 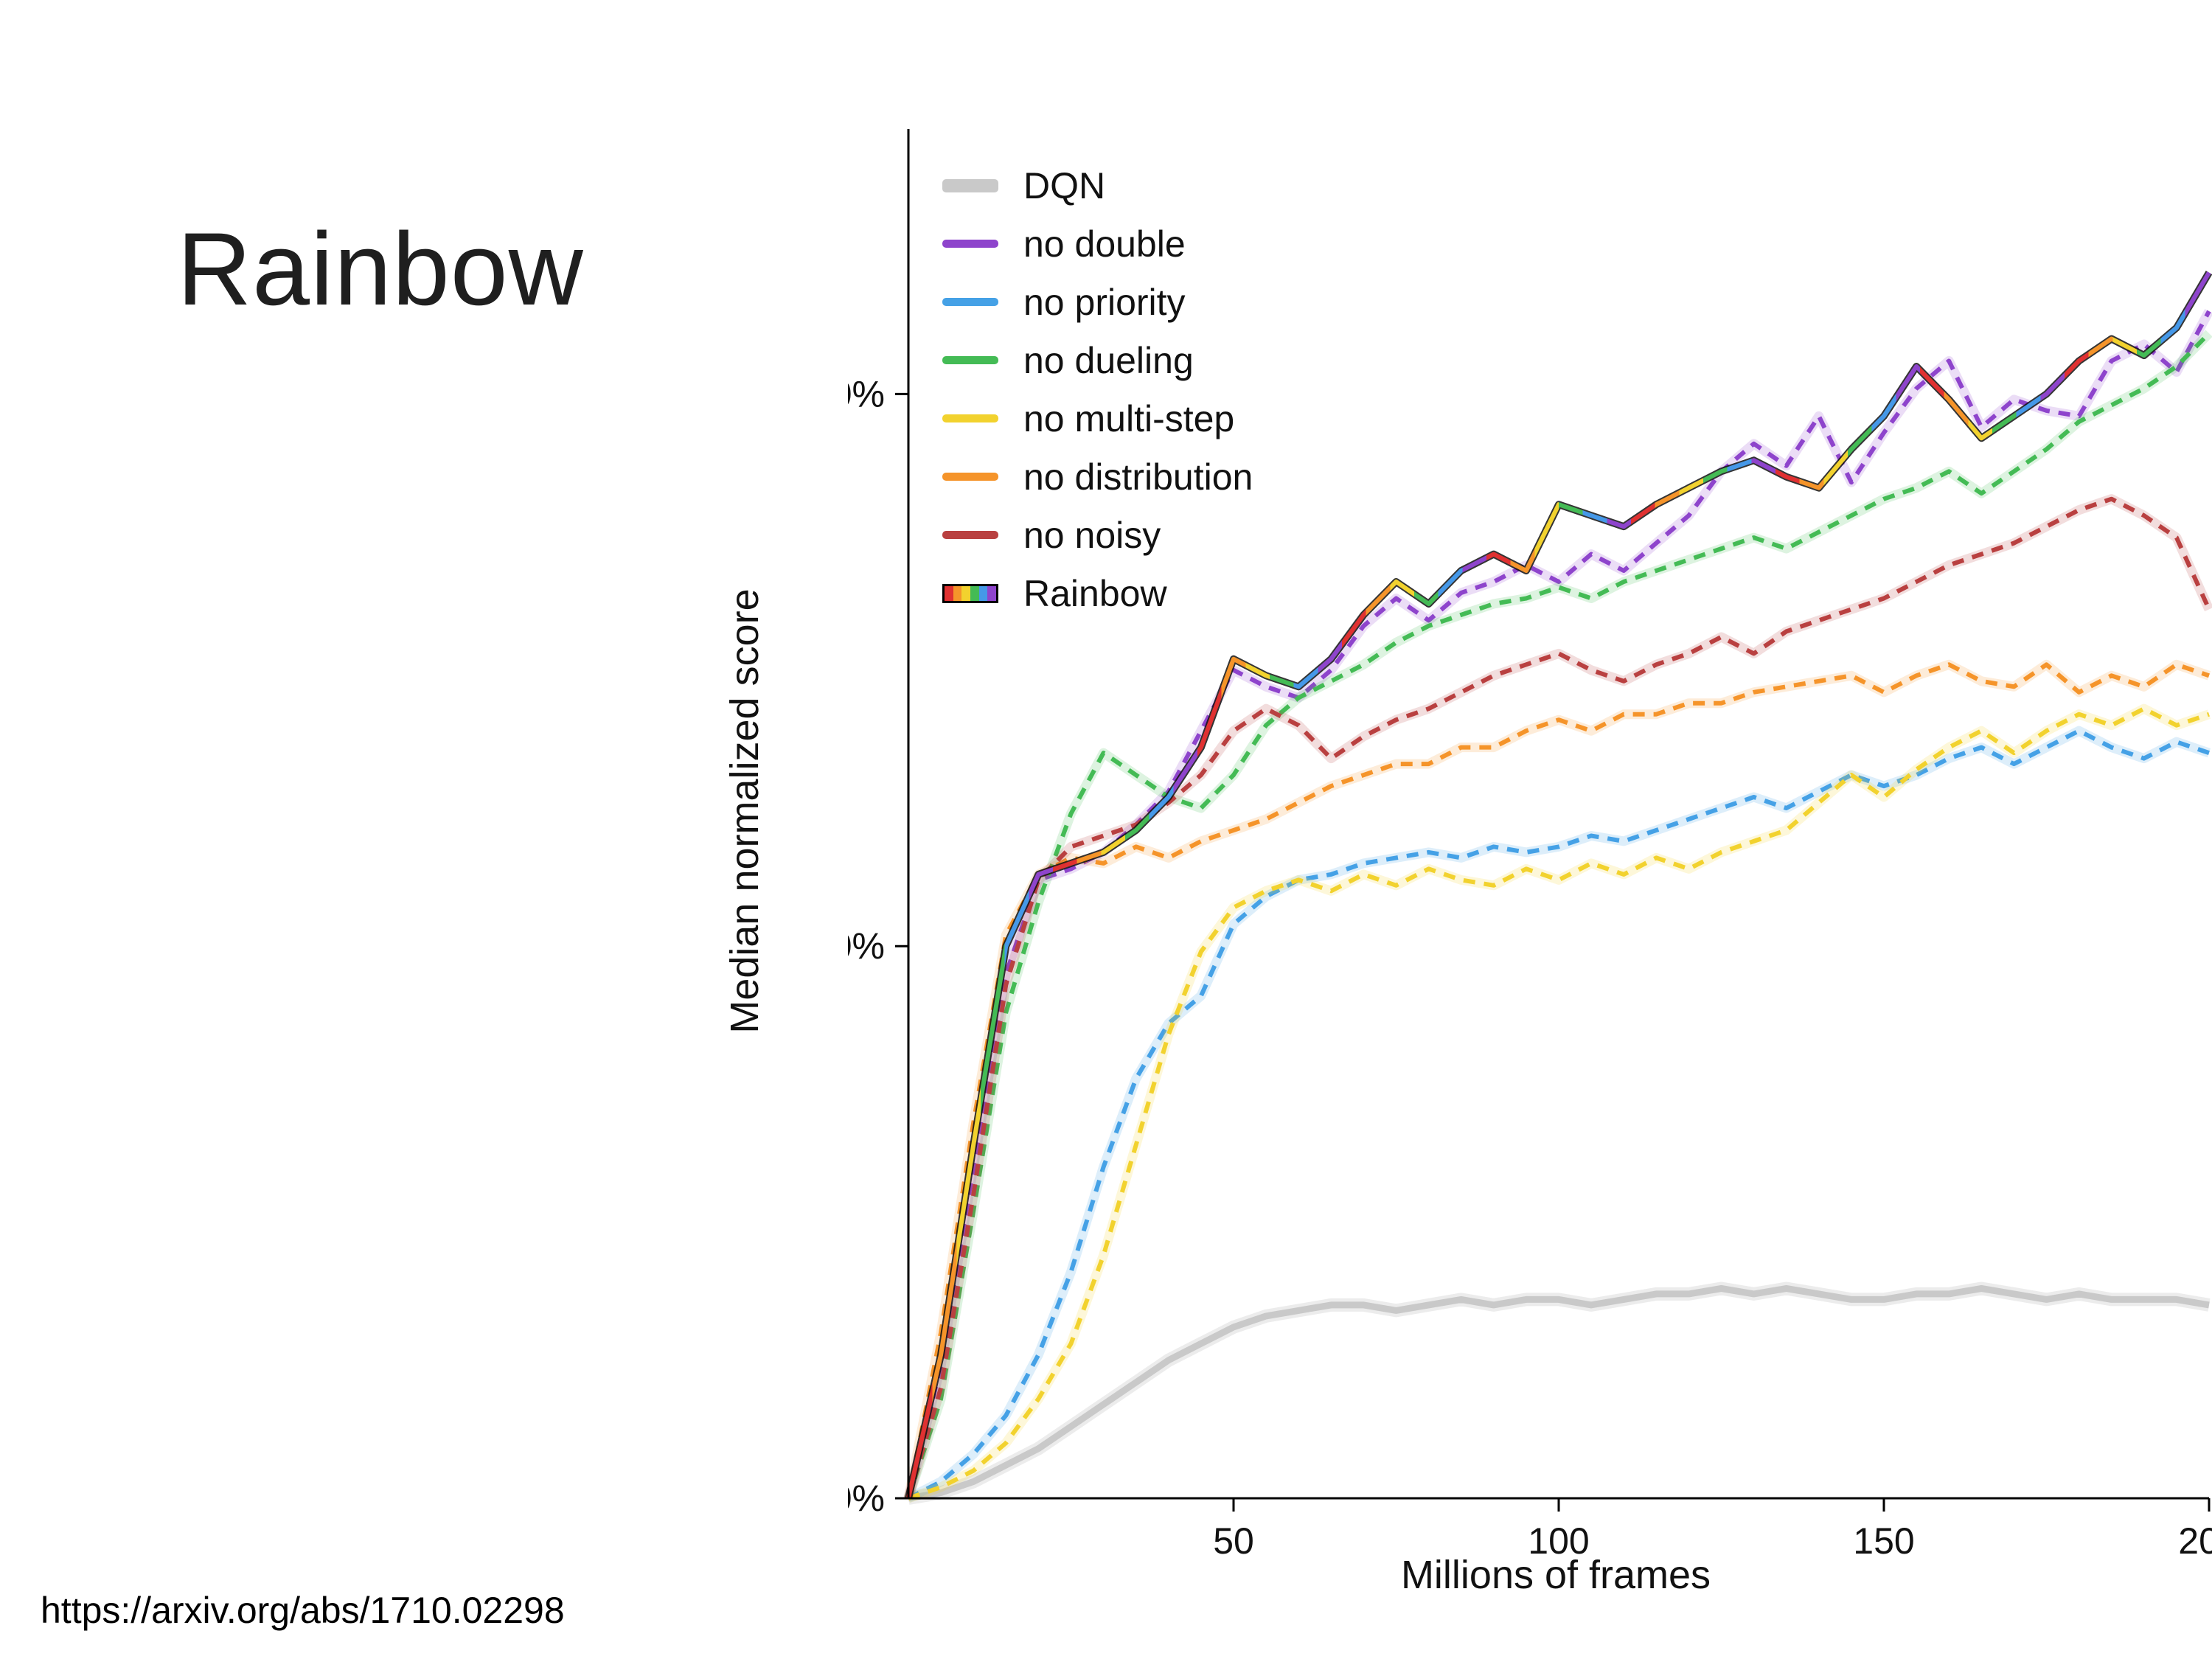 I want to click on legend-item-rainbow: Rainbow, so click(x=1097, y=593).